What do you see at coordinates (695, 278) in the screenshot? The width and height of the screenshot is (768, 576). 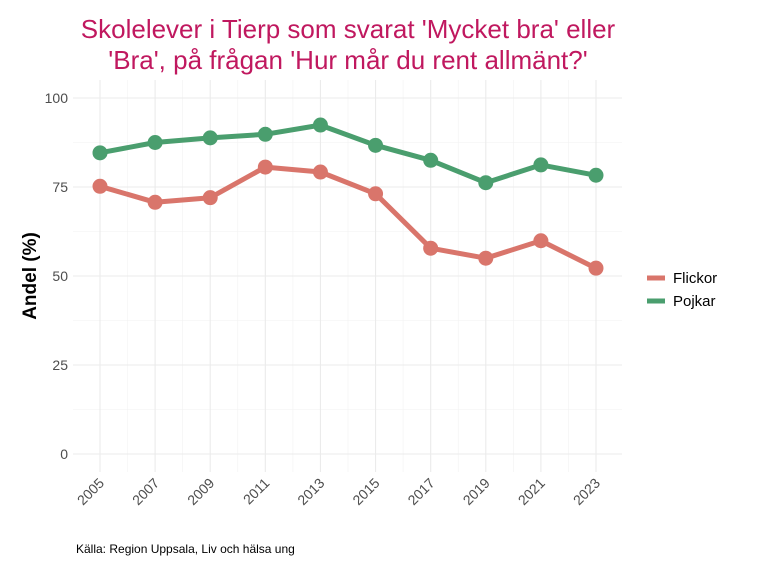 I see `legend-label-flickor: Flickor` at bounding box center [695, 278].